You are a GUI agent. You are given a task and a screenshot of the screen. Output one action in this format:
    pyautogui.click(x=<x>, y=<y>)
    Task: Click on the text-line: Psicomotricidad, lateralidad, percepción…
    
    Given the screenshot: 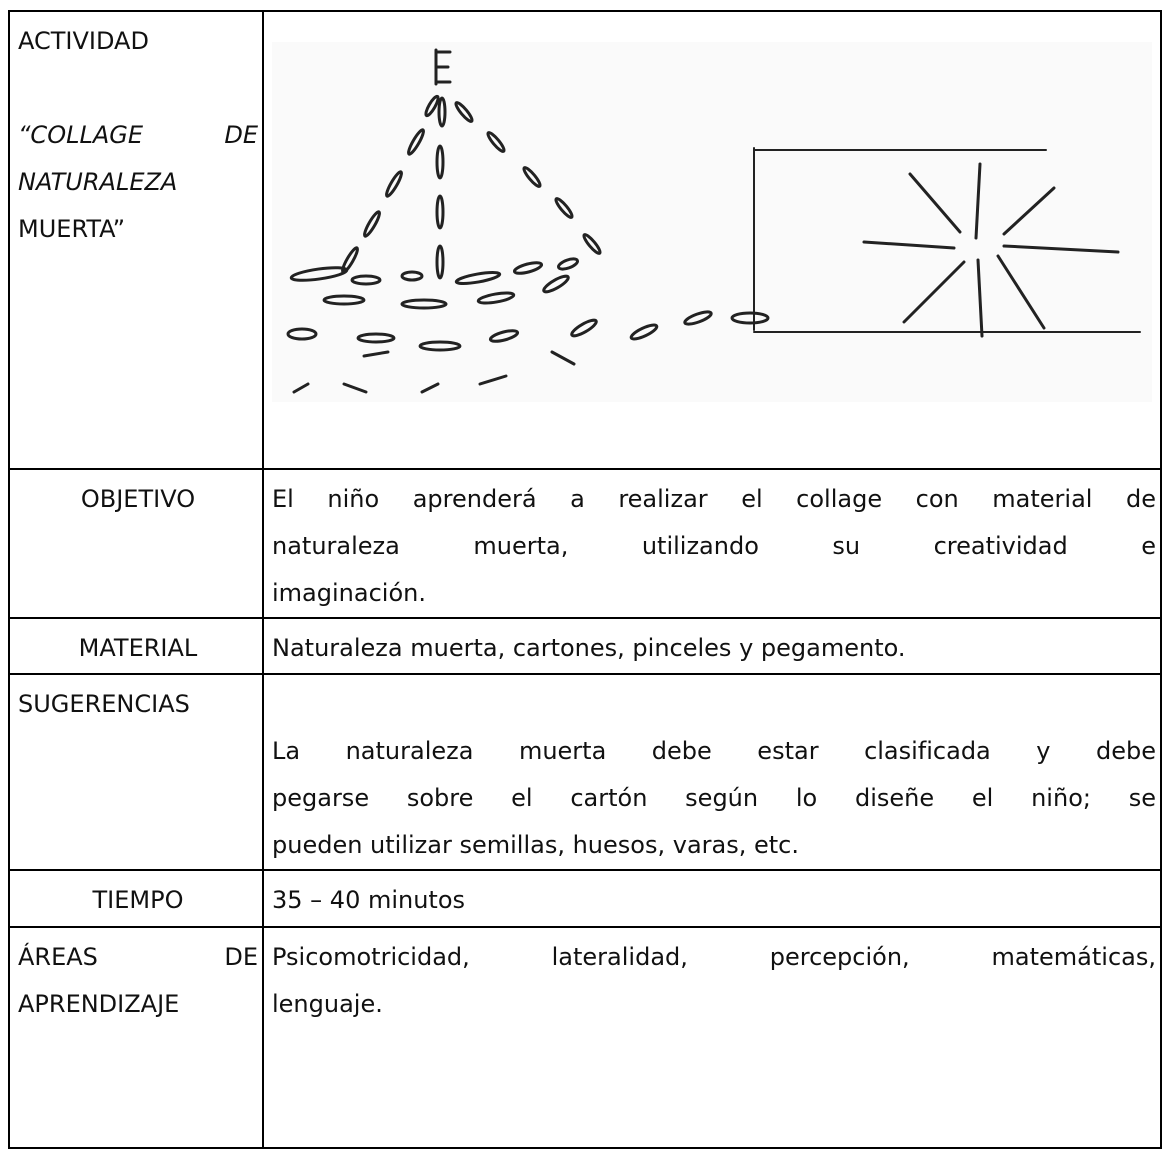 What is the action you would take?
    pyautogui.click(x=714, y=957)
    